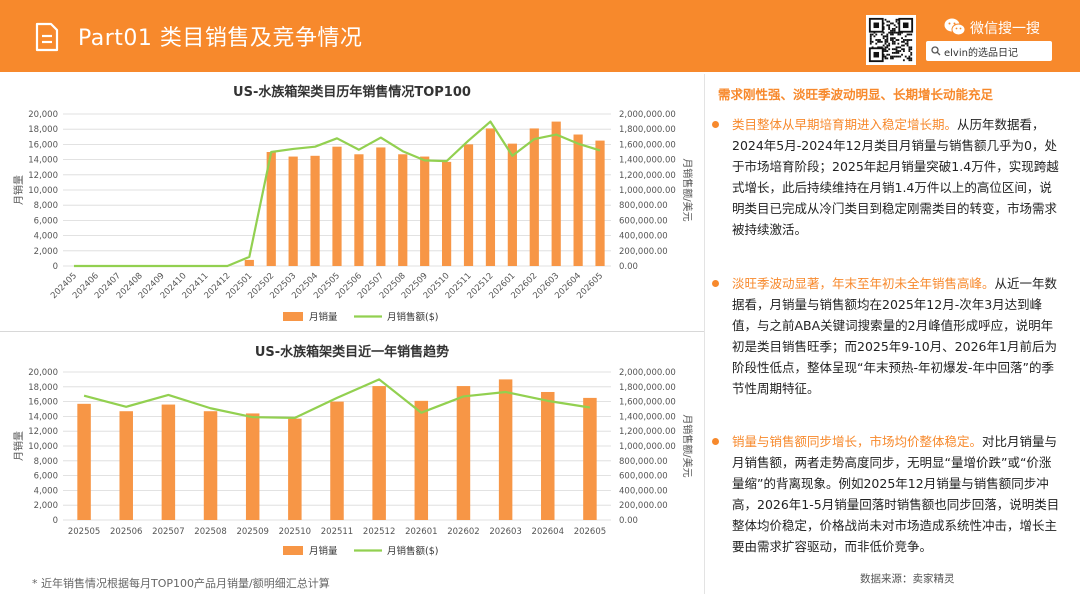  What do you see at coordinates (18, 446) in the screenshot?
I see `y-axis-label: 月销量` at bounding box center [18, 446].